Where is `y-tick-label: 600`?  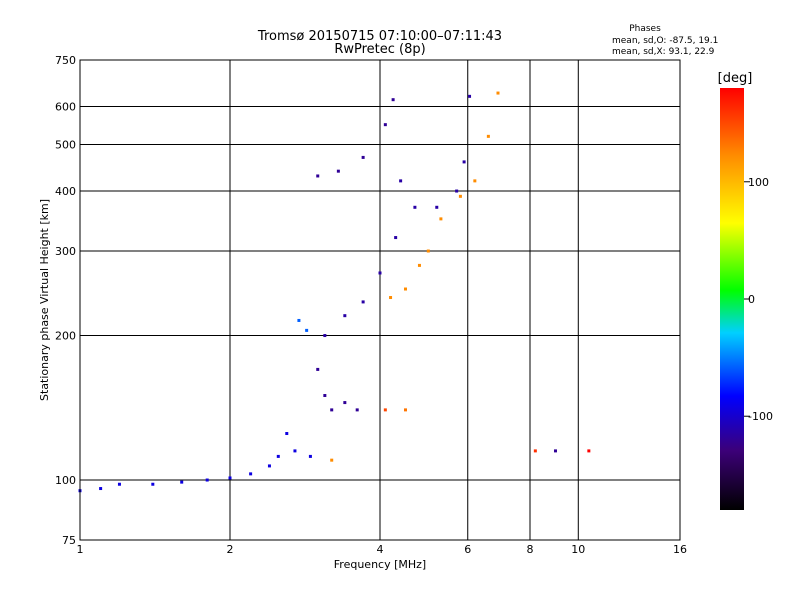 y-tick-label: 600 is located at coordinates (65, 107).